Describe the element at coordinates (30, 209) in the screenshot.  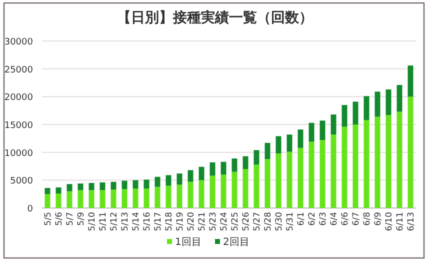
I see `y-tick-label: 0` at that location.